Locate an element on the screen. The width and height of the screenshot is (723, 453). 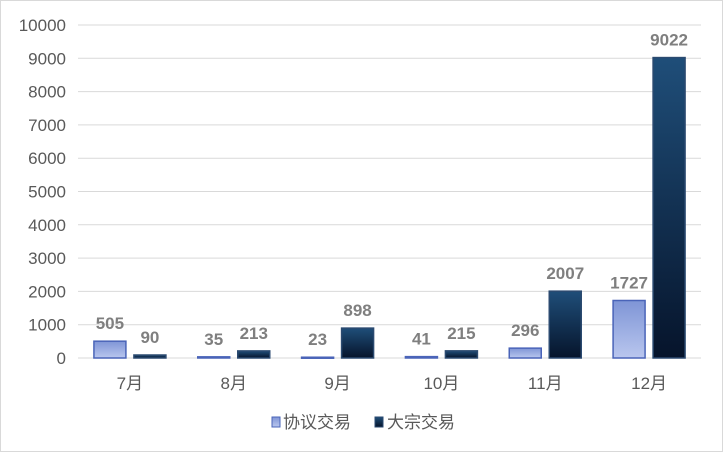
y-tick-label: 1000 is located at coordinates (47, 325).